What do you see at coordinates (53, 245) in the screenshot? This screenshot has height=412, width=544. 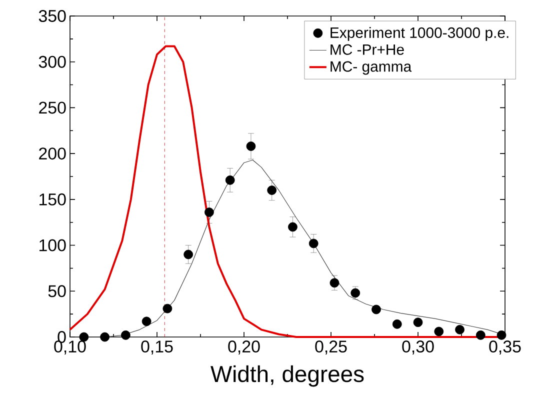 I see `y-tick-label: 100` at bounding box center [53, 245].